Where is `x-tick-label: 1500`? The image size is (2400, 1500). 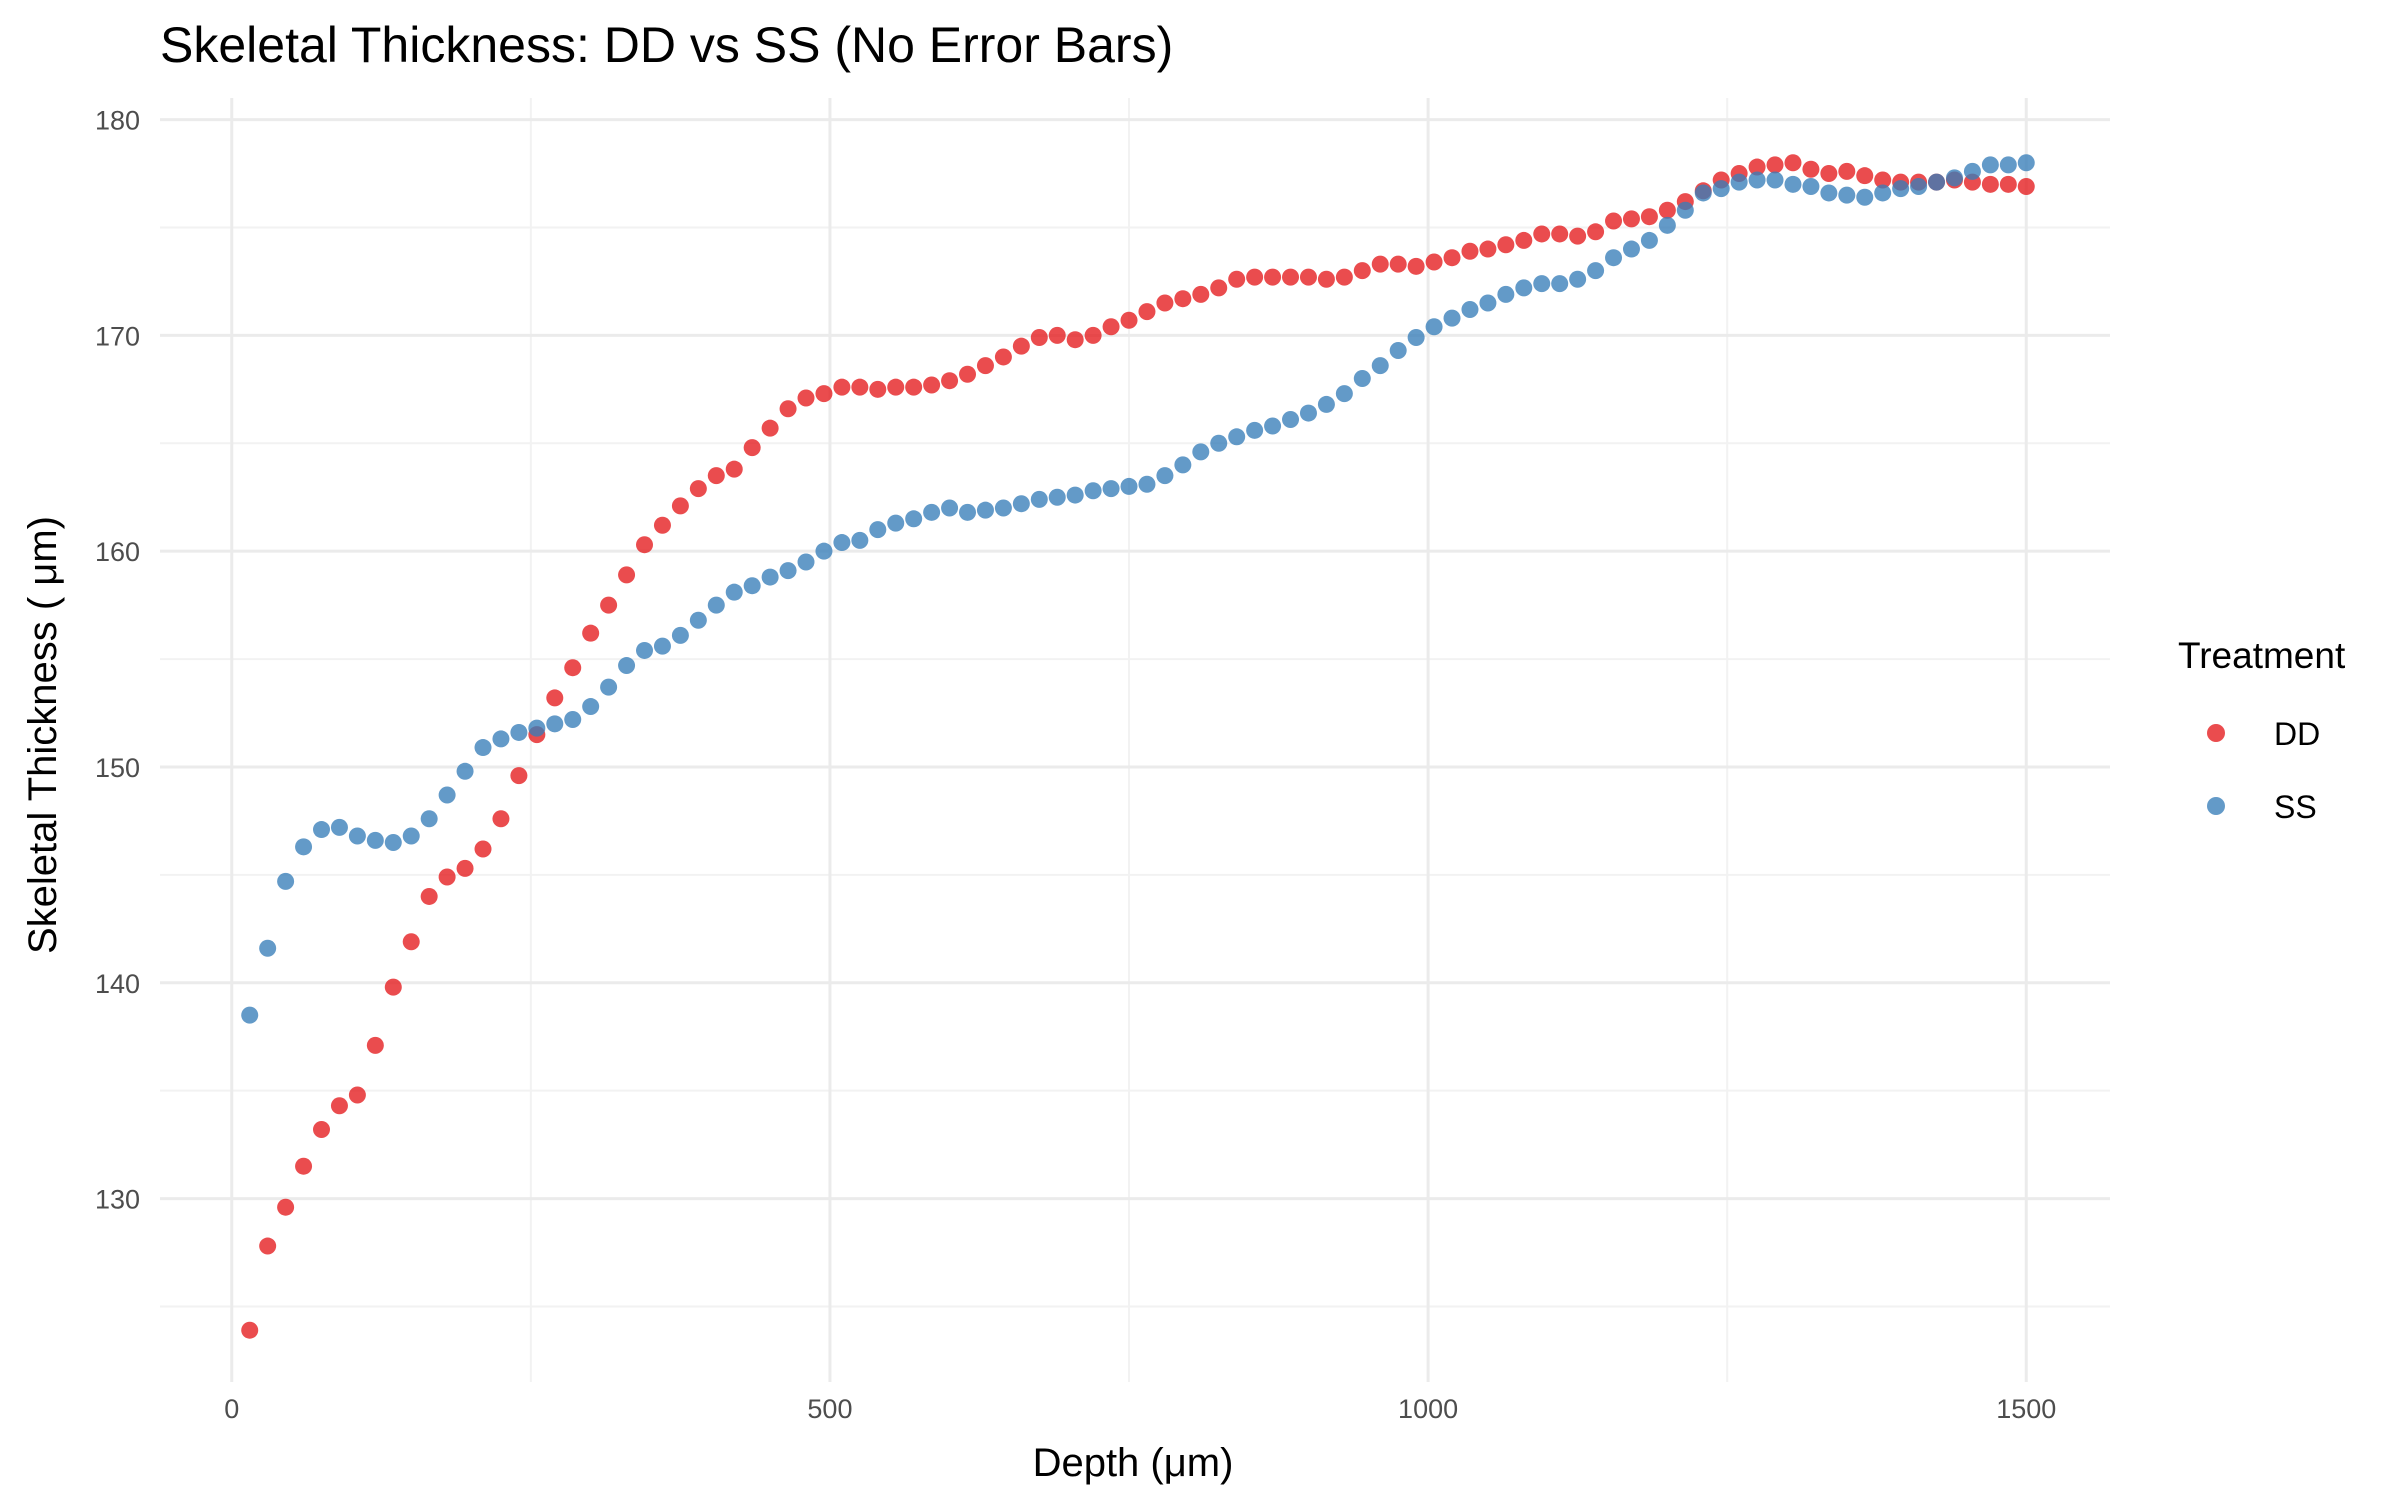 x-tick-label: 1500 is located at coordinates (2026, 1409).